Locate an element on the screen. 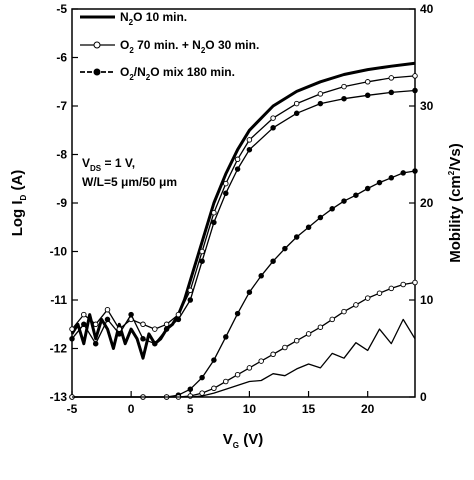 This screenshot has width=474, height=480. x-tick-label: 0 is located at coordinates (131, 409).